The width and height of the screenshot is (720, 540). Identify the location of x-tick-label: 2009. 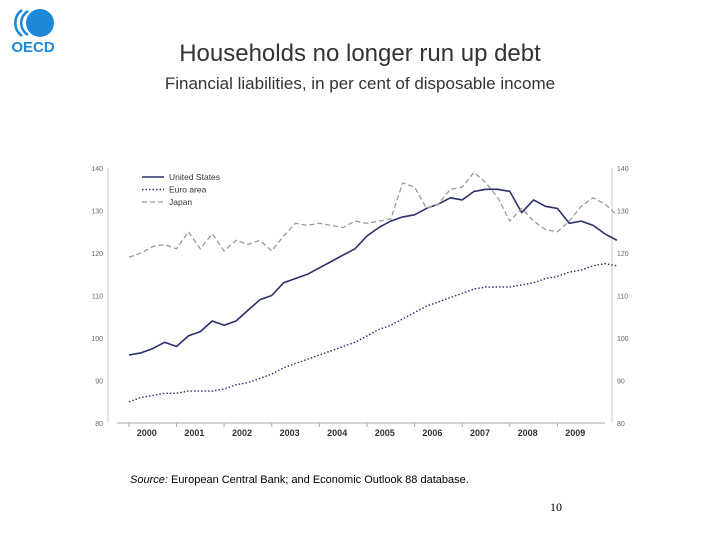
(575, 433).